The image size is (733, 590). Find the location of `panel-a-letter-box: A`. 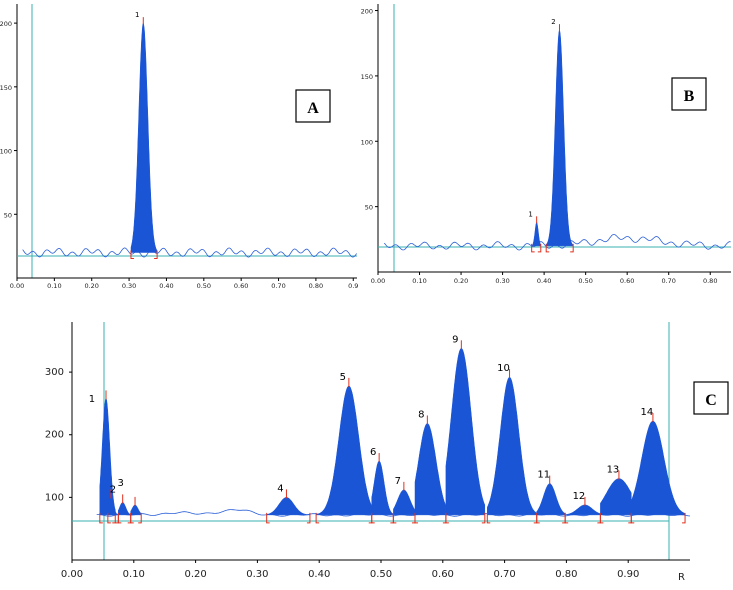

panel-a-letter-box: A is located at coordinates (313, 106).